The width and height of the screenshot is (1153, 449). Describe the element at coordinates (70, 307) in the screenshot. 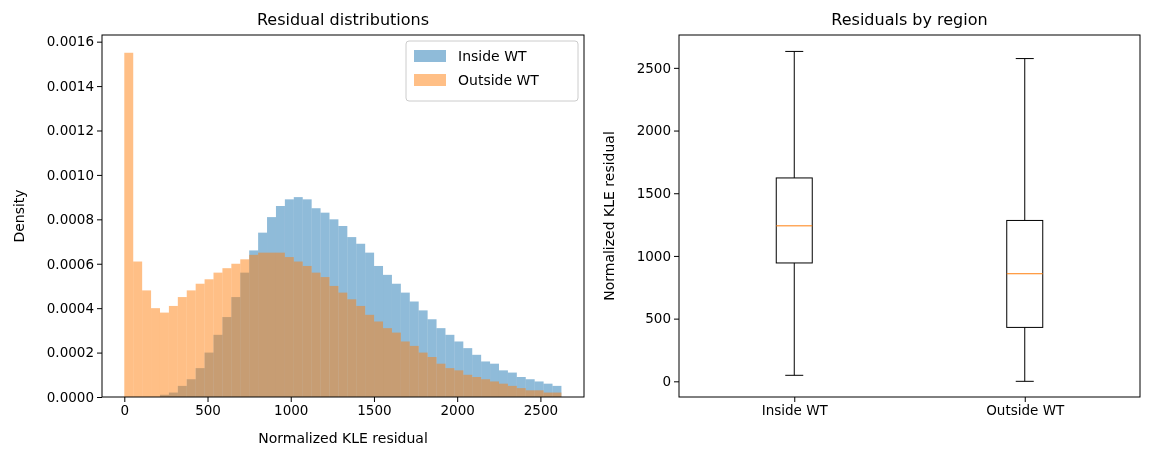

I see `y-tick-label: 0.0004` at that location.